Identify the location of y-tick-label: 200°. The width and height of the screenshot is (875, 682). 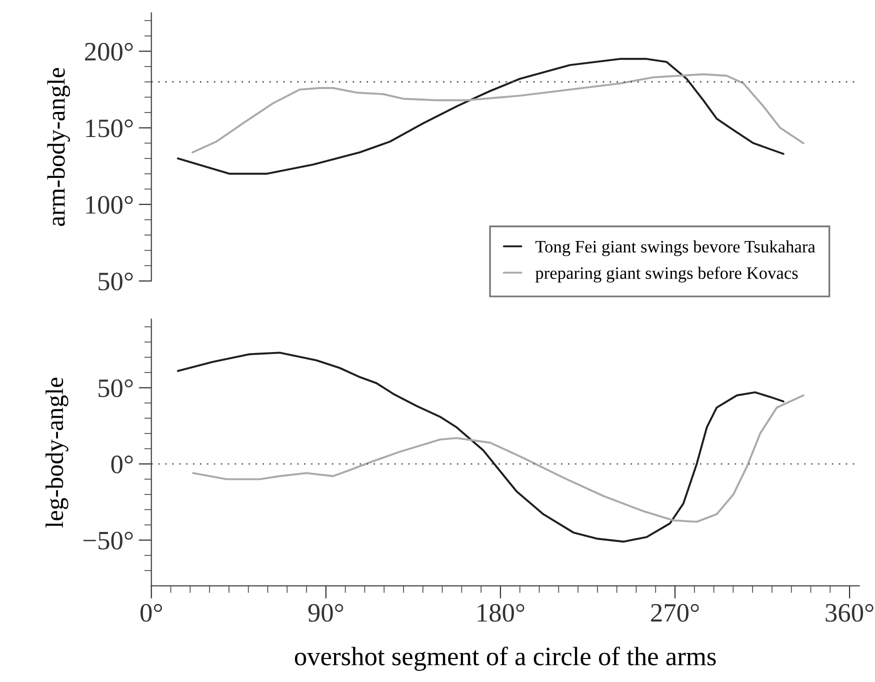
(109, 51).